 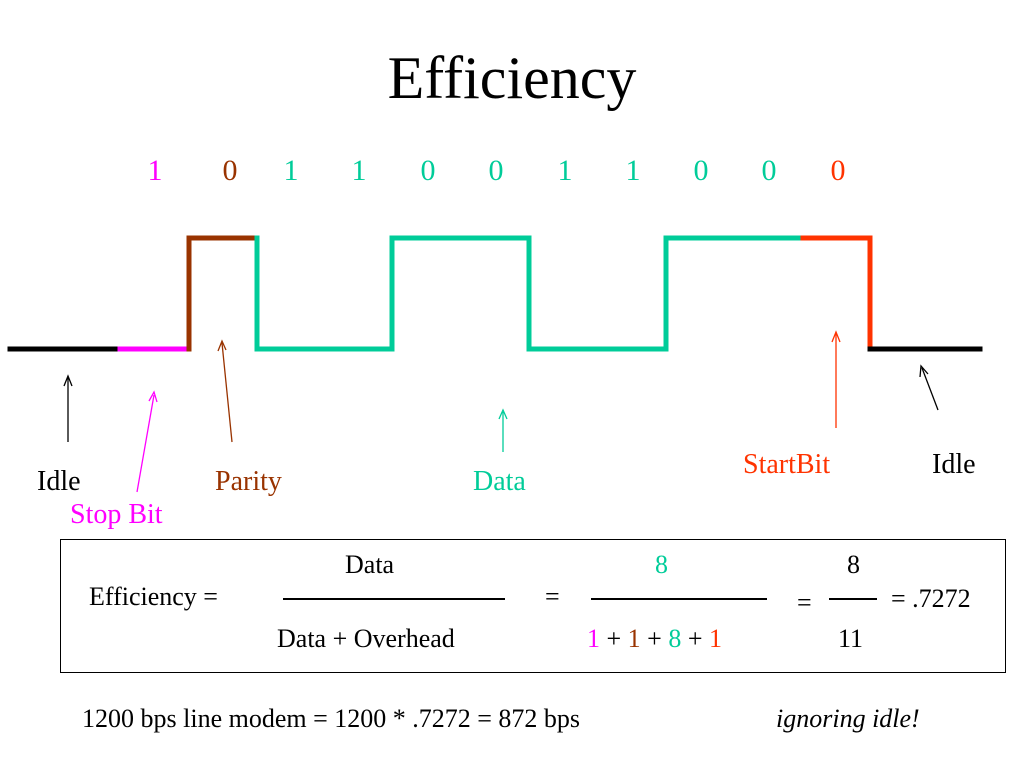 I want to click on formula-denominator-3: 11, so click(x=851, y=638).